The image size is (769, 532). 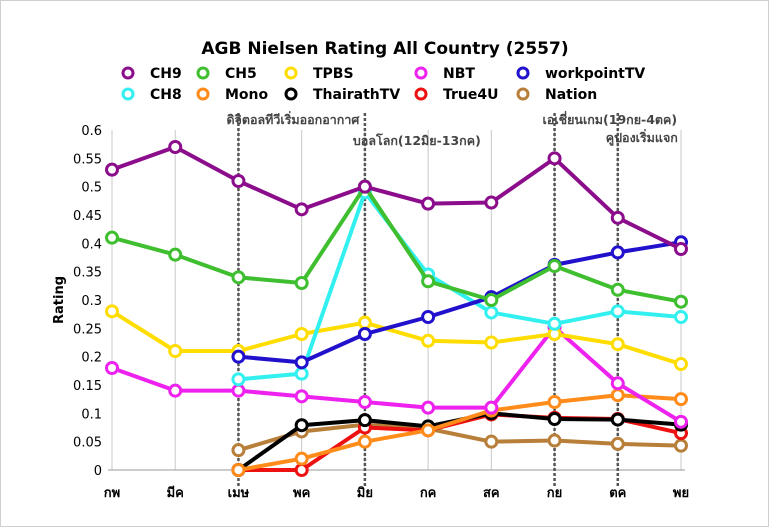 I want to click on y-tick-label-11: 0.55, so click(x=87, y=159).